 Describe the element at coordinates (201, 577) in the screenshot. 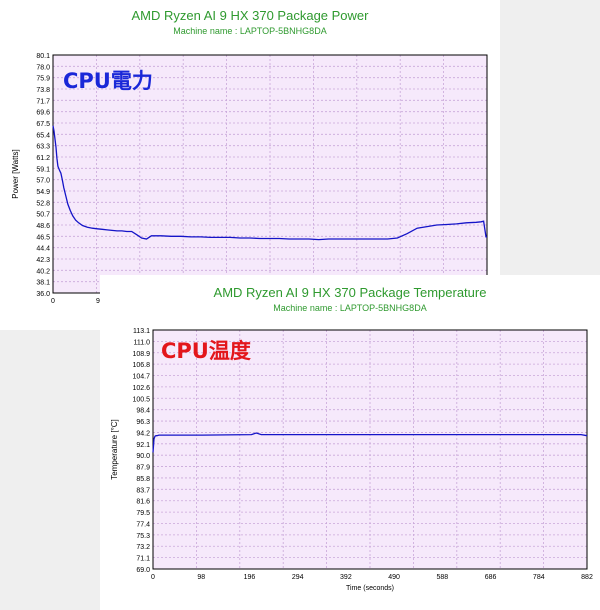

I see `temperature-x-tick-label: 98` at that location.